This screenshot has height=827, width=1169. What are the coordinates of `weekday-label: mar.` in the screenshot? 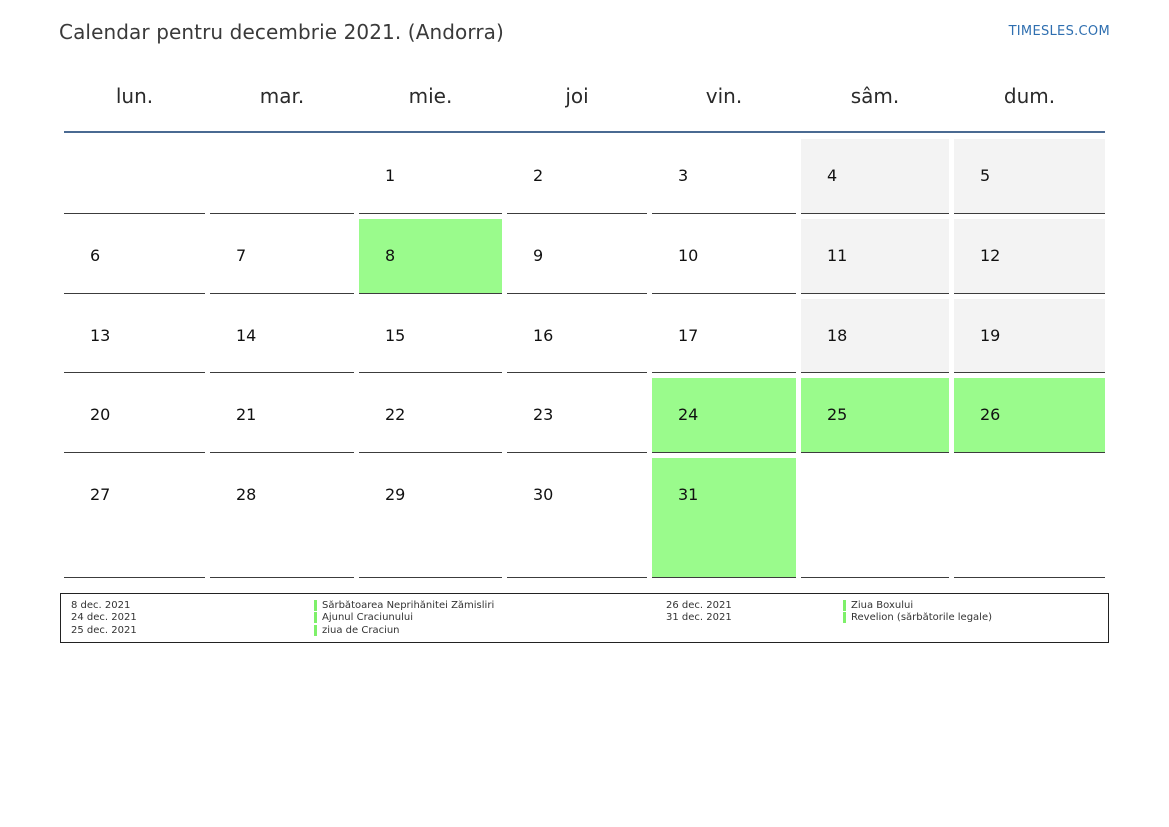 It's located at (282, 96).